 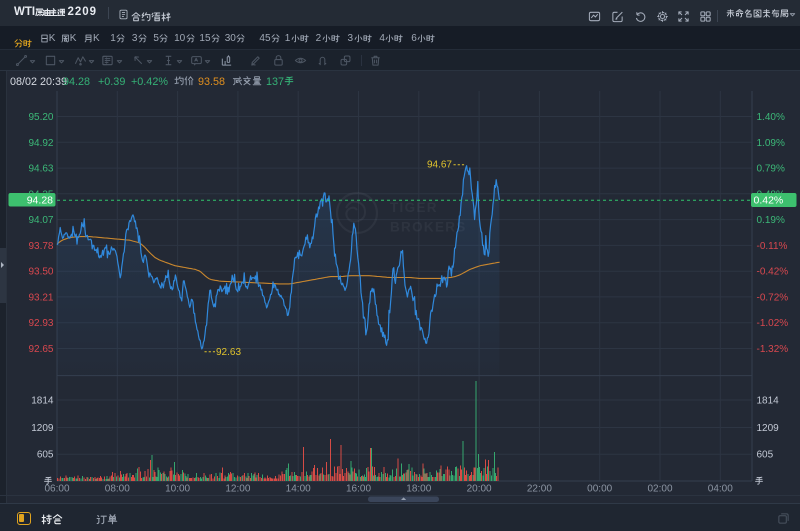 What do you see at coordinates (418, 489) in the screenshot?
I see `svg-text: 18:00` at bounding box center [418, 489].